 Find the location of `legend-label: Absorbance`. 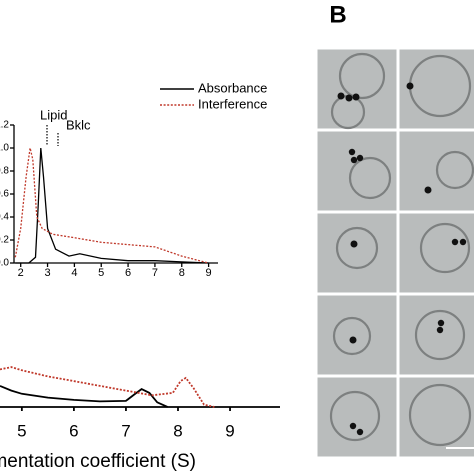

legend-label: Absorbance is located at coordinates (232, 87).